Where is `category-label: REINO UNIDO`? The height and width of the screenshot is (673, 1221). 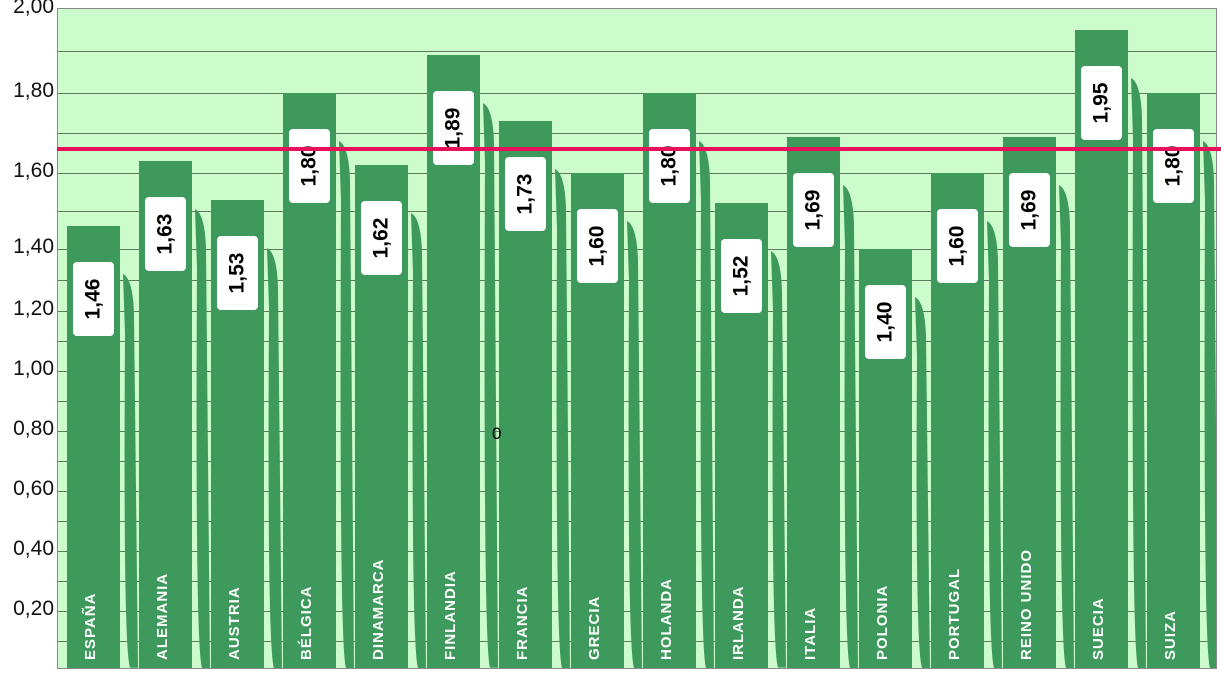 category-label: REINO UNIDO is located at coordinates (1026, 604).